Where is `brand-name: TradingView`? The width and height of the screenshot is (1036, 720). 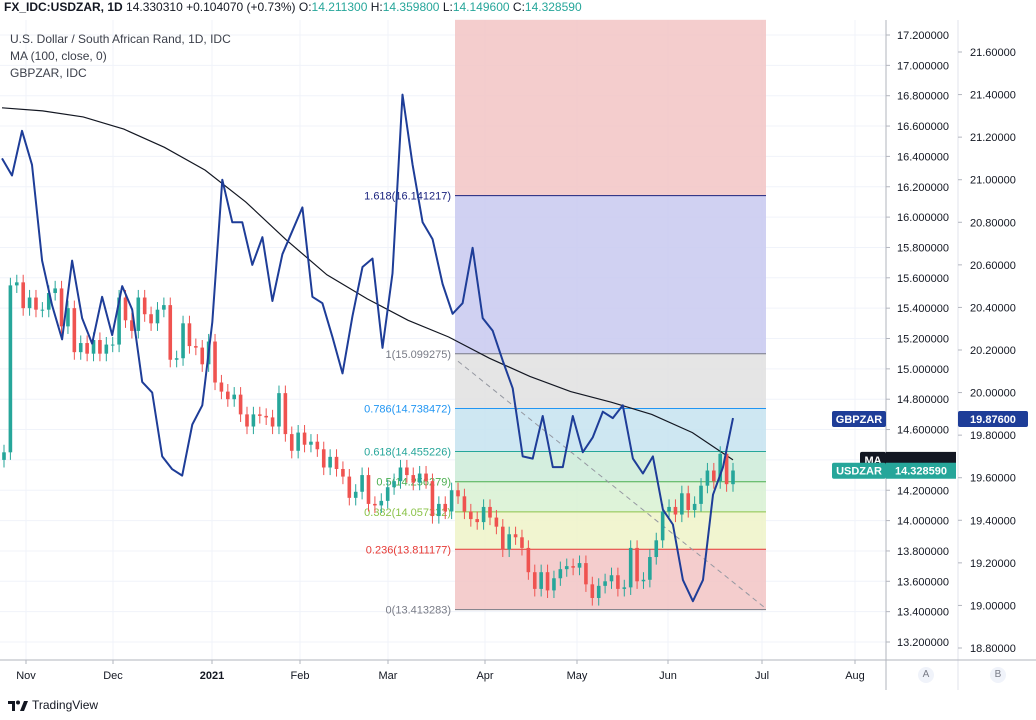 brand-name: TradingView is located at coordinates (65, 705).